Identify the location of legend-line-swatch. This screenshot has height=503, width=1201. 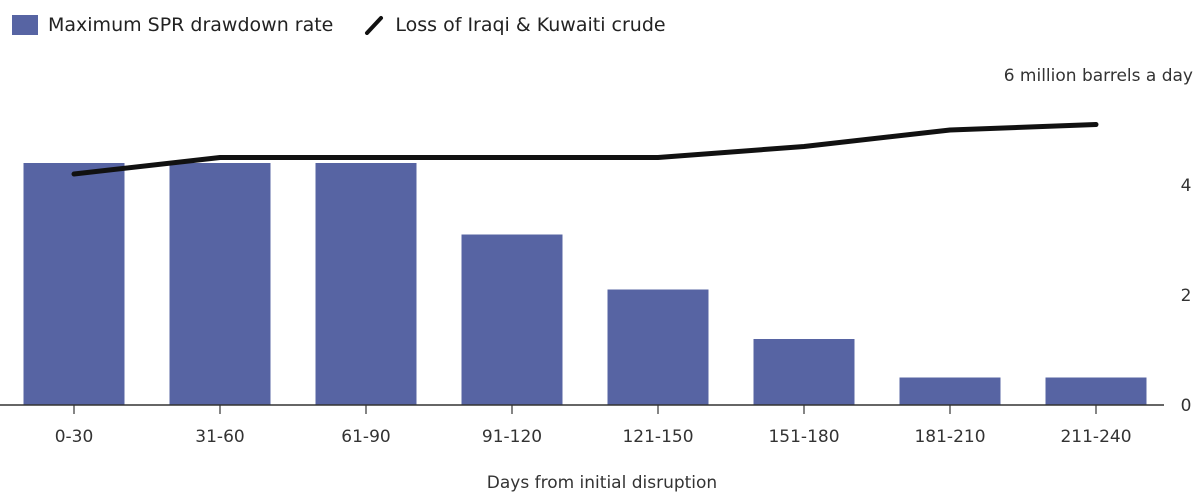
(374, 25).